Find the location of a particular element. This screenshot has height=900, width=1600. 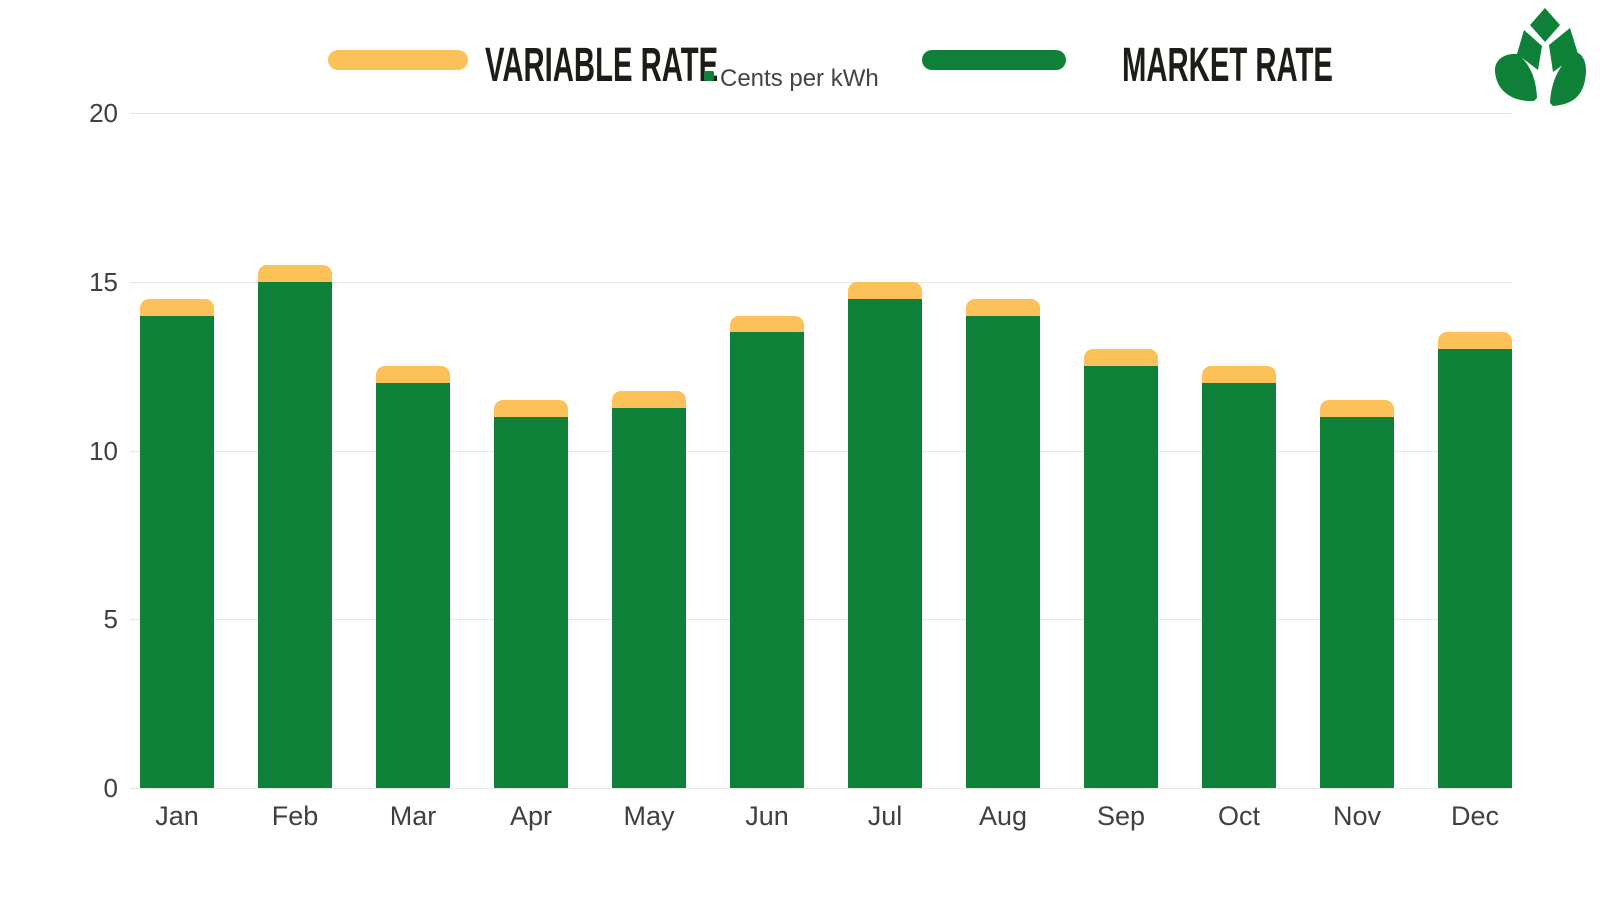

bar-market-nov is located at coordinates (1357, 602).